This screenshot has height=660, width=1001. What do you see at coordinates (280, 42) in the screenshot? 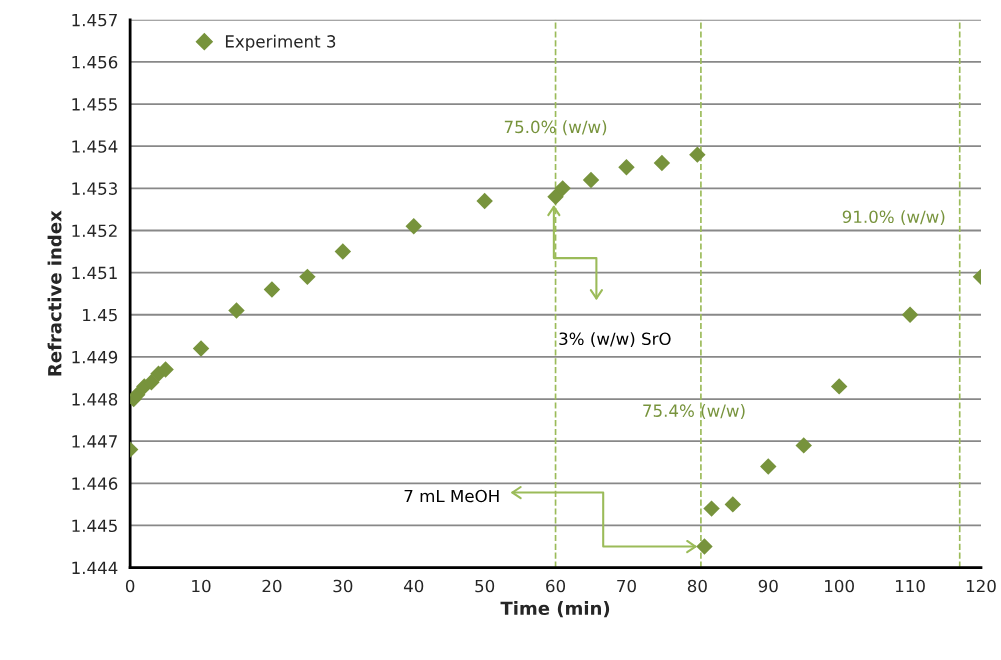
I see `legend-label: Experiment 3` at bounding box center [280, 42].